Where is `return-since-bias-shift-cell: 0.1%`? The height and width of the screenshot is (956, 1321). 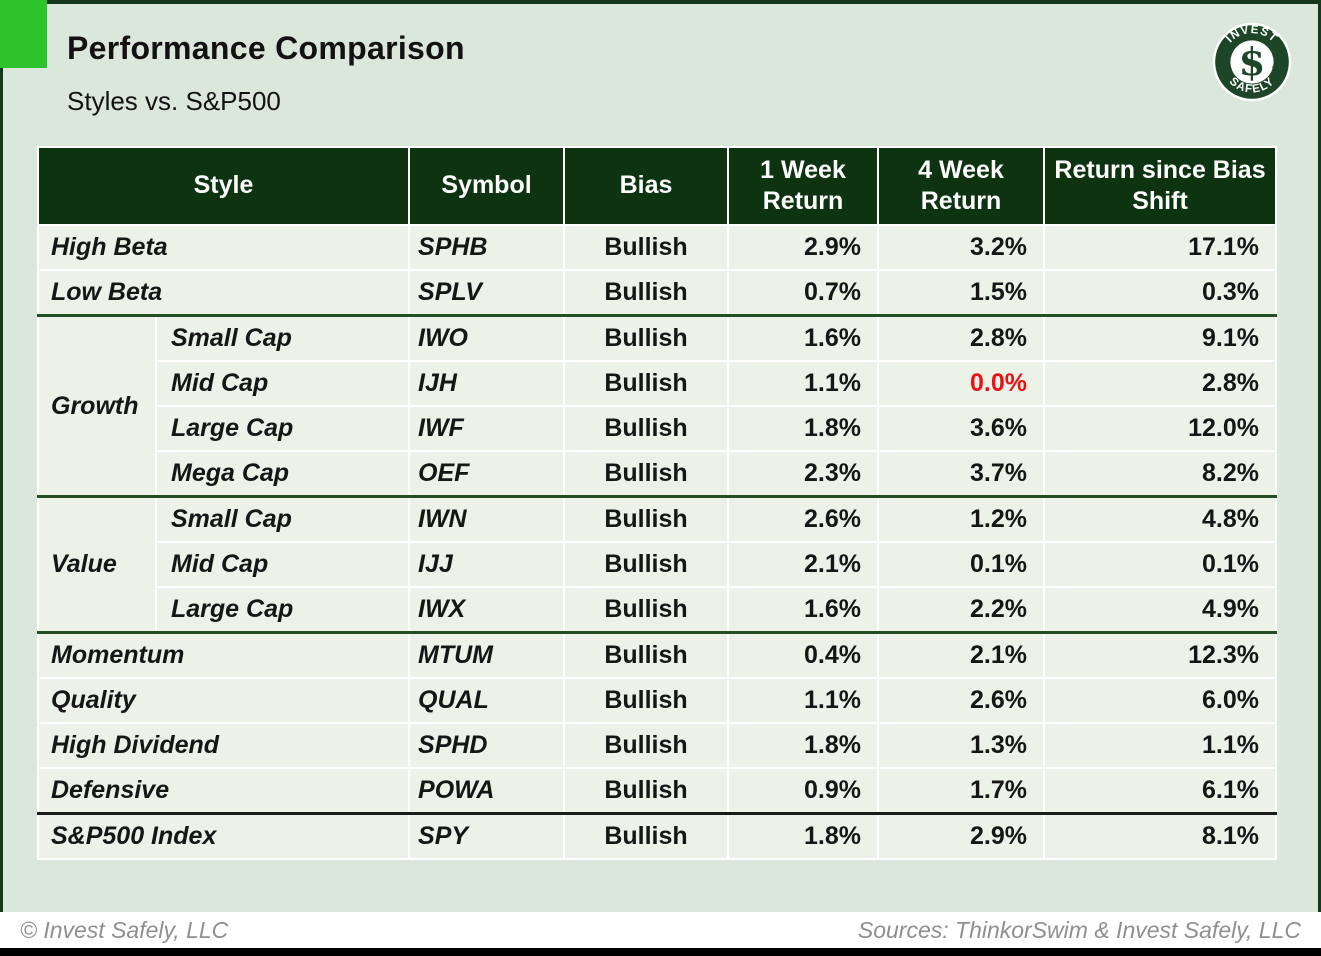
return-since-bias-shift-cell: 0.1% is located at coordinates (1160, 564).